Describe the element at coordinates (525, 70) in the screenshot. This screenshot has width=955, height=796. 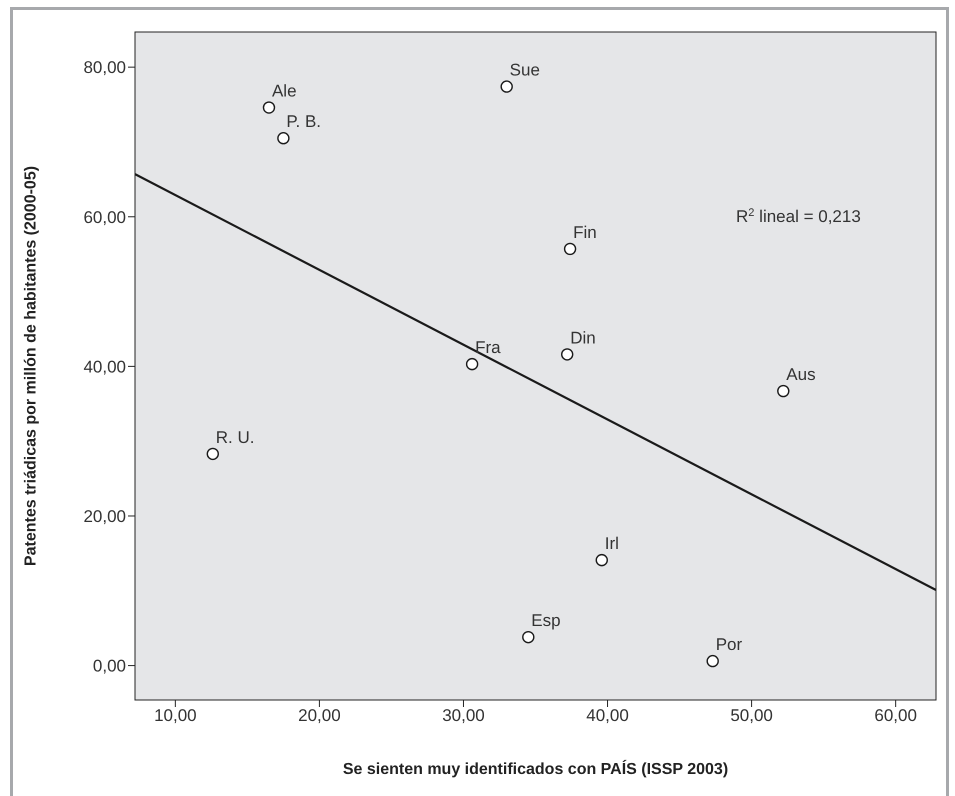
I see `annotation: Sue` at that location.